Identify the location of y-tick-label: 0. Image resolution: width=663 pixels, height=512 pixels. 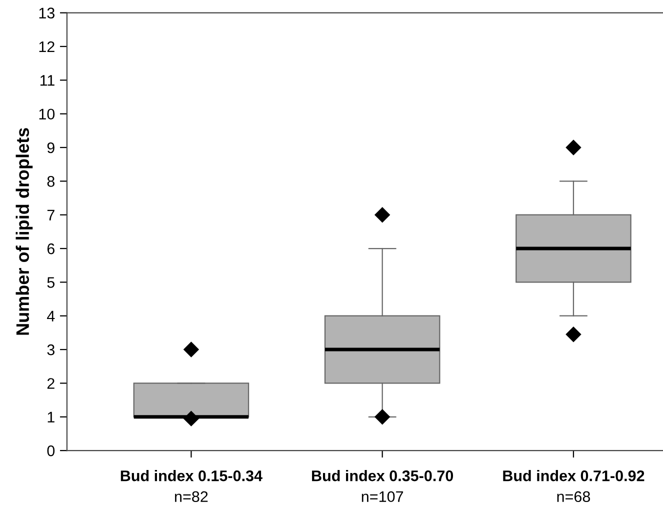
(51, 450).